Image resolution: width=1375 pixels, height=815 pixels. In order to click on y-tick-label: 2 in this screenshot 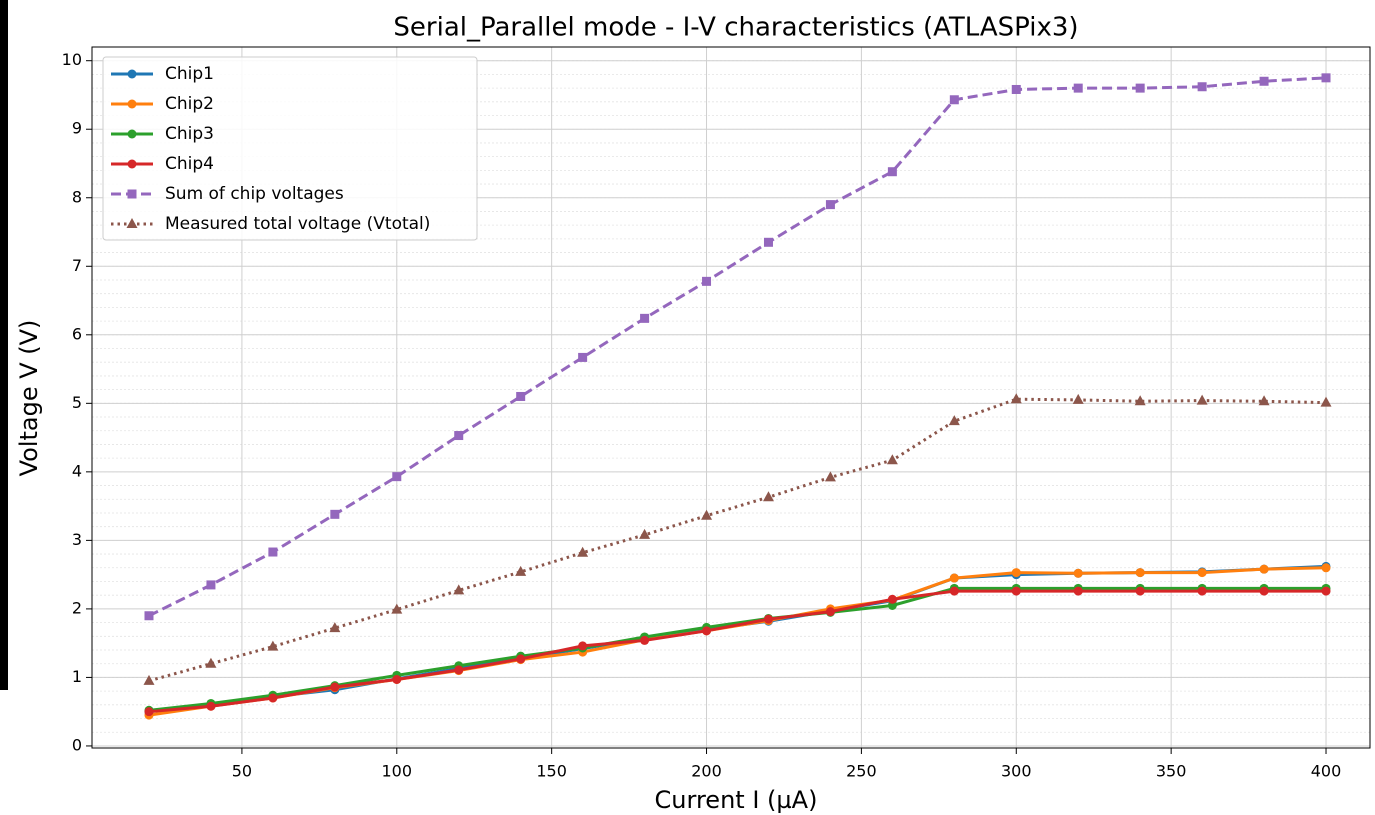, I will do `click(77, 607)`.